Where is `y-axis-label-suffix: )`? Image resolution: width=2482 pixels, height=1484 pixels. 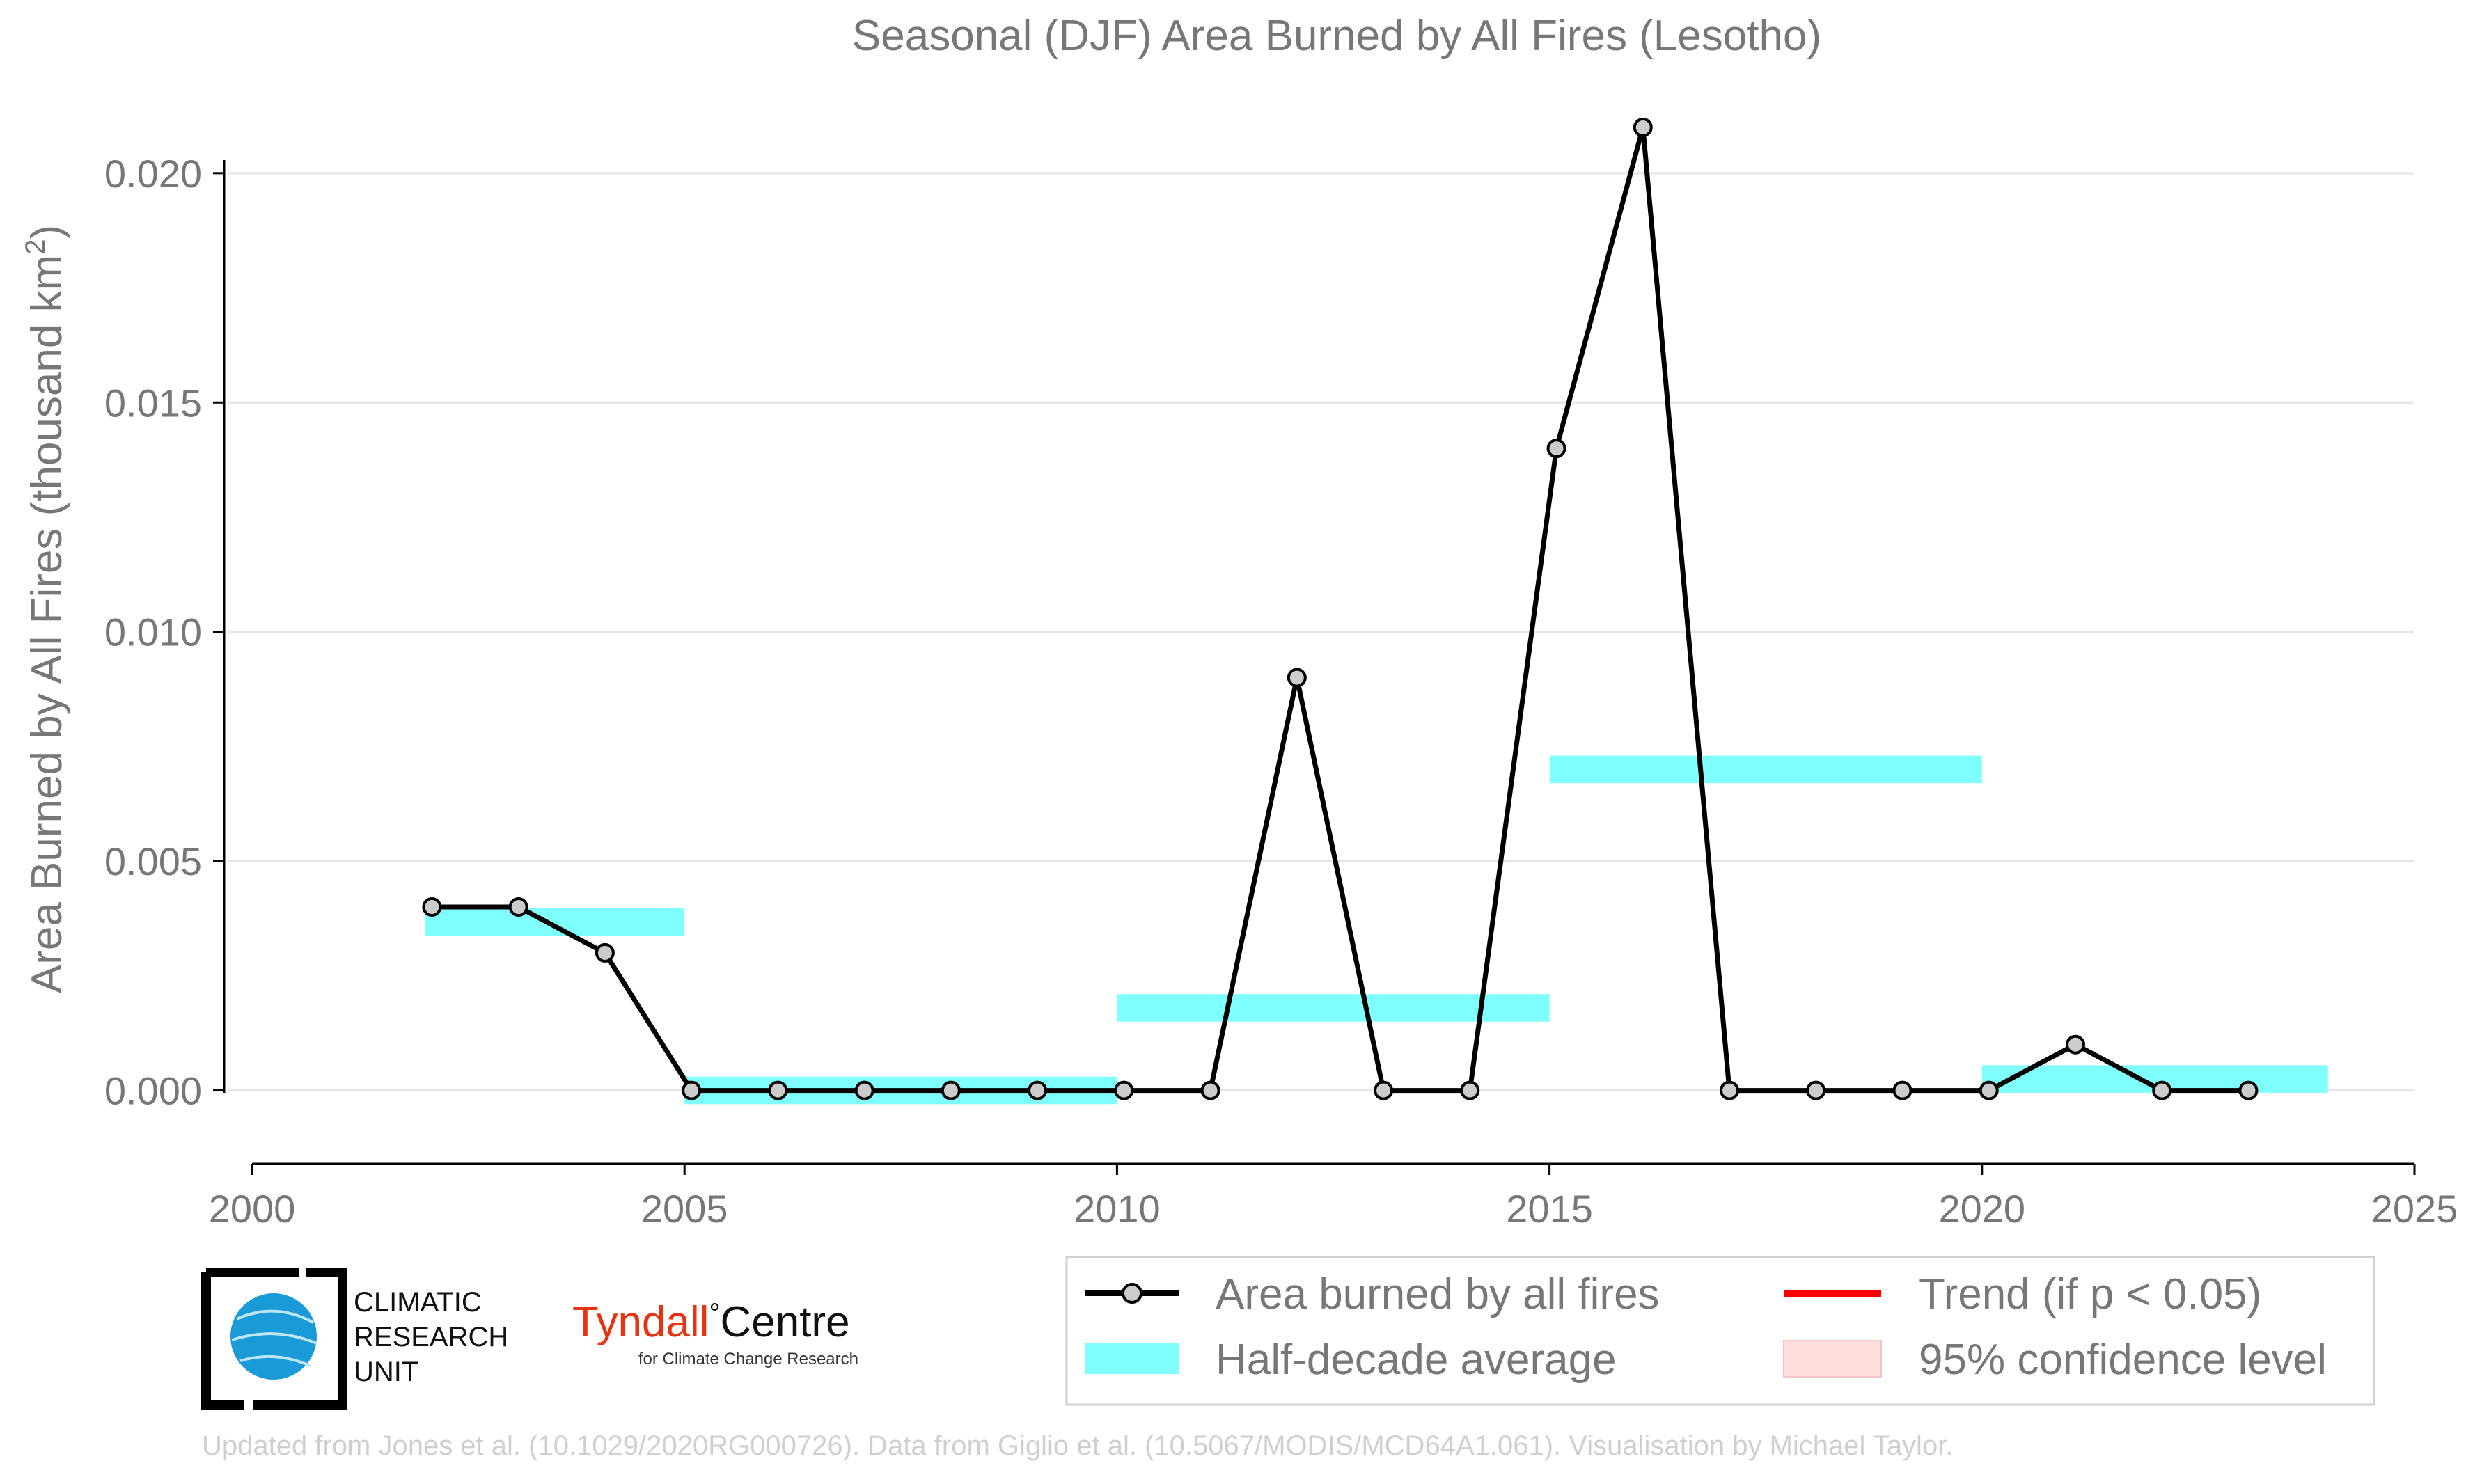
y-axis-label-suffix: ) is located at coordinates (47, 232).